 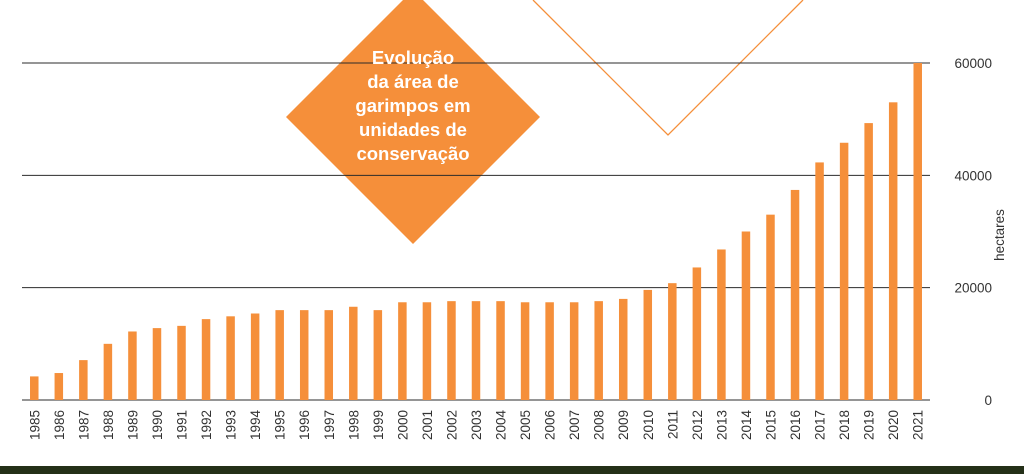 What do you see at coordinates (206, 425) in the screenshot?
I see `x-tick-label: 1992` at bounding box center [206, 425].